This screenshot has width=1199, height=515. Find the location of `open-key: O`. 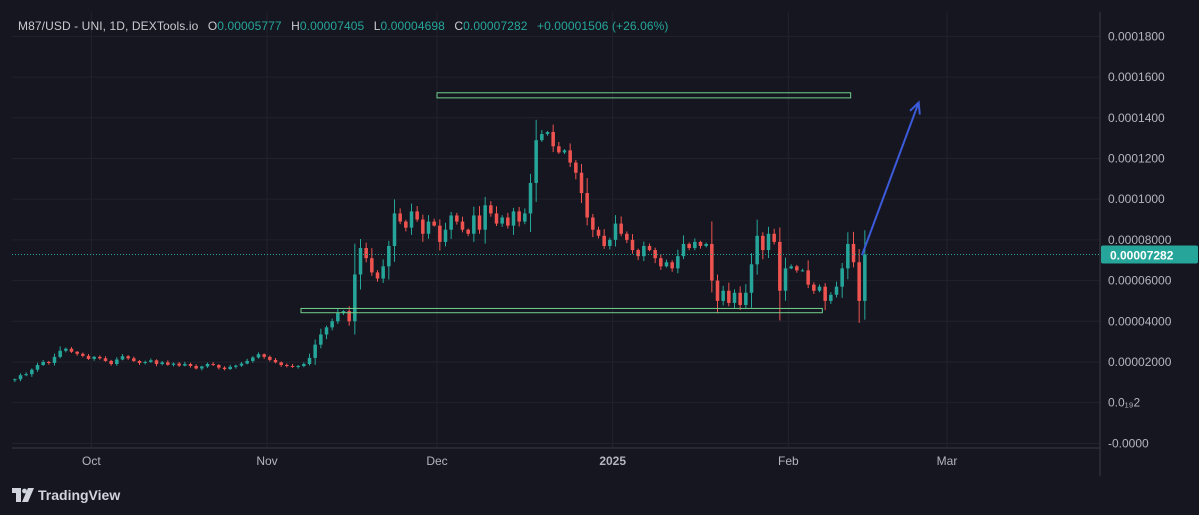

open-key: O is located at coordinates (212, 26).